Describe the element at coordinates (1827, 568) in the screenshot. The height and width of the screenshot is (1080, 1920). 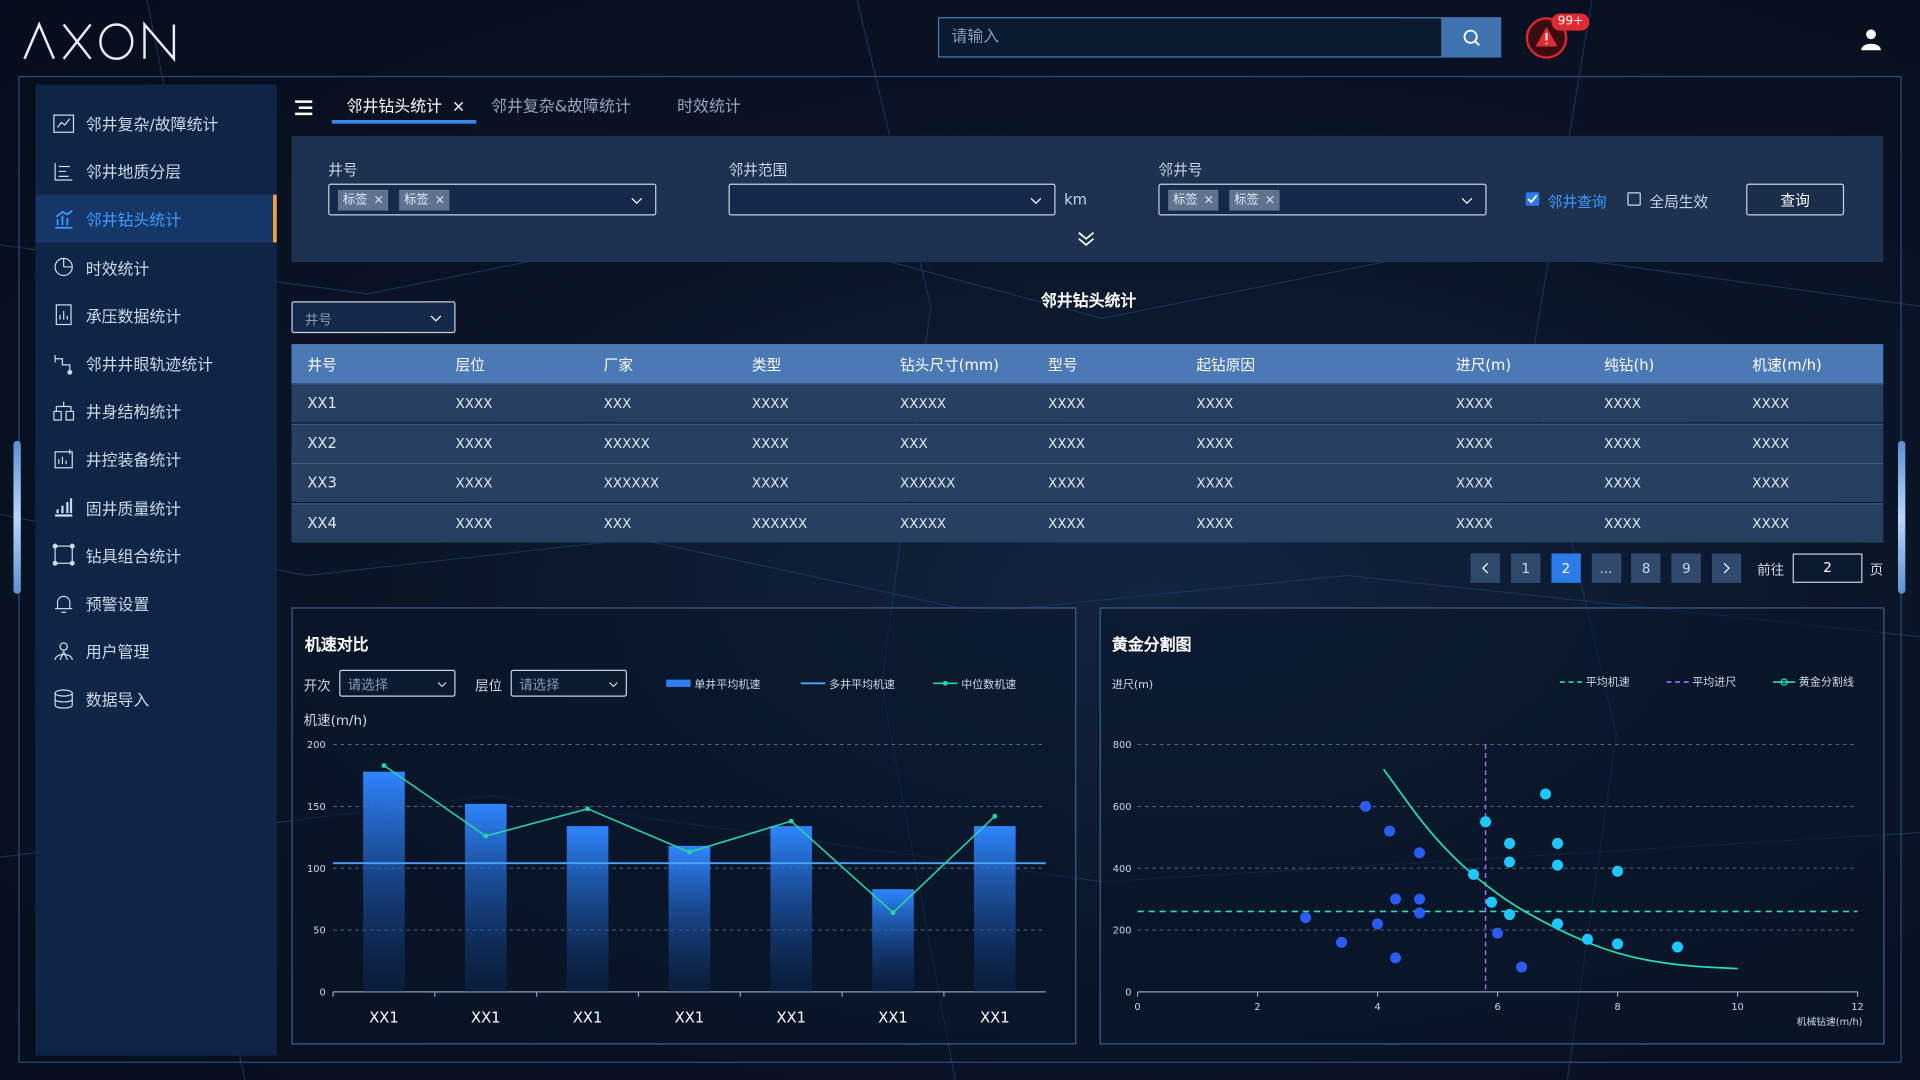
I see `goto-page-input: 2` at that location.